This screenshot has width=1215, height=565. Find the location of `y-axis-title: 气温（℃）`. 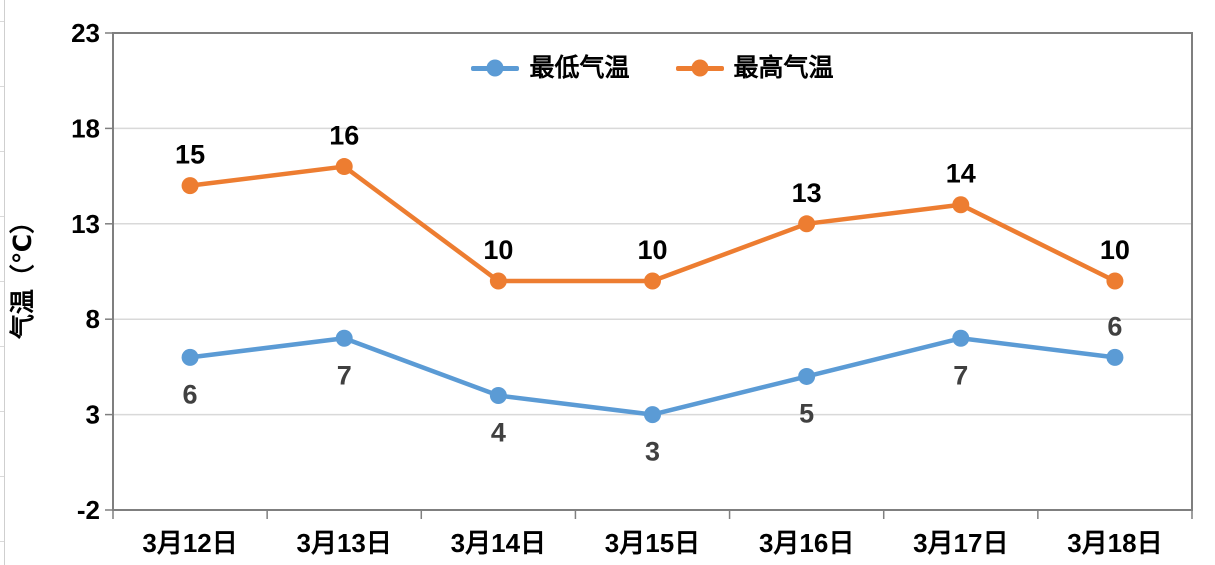

y-axis-title: 气温（℃） is located at coordinates (22, 274).